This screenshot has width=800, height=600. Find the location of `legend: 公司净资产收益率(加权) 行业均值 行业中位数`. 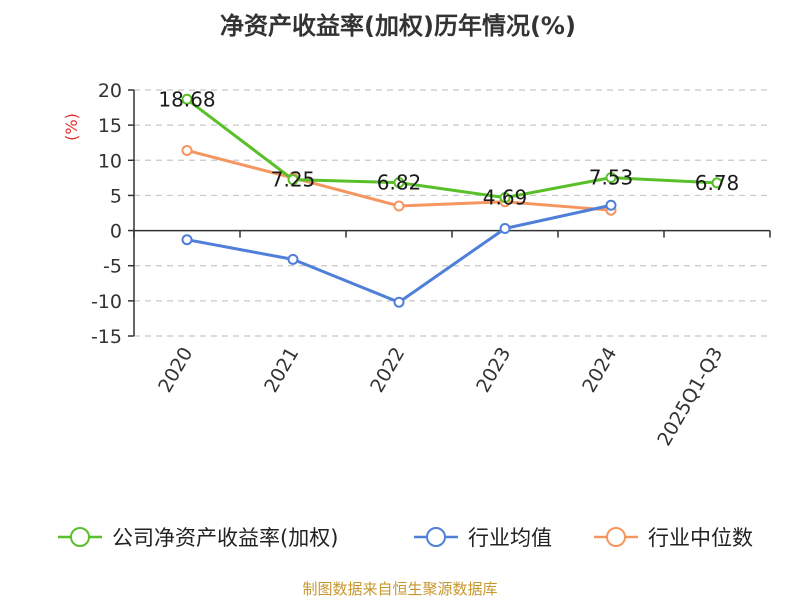

legend: 公司净资产收益率(加权) 行业均值 行业中位数 is located at coordinates (405, 538).